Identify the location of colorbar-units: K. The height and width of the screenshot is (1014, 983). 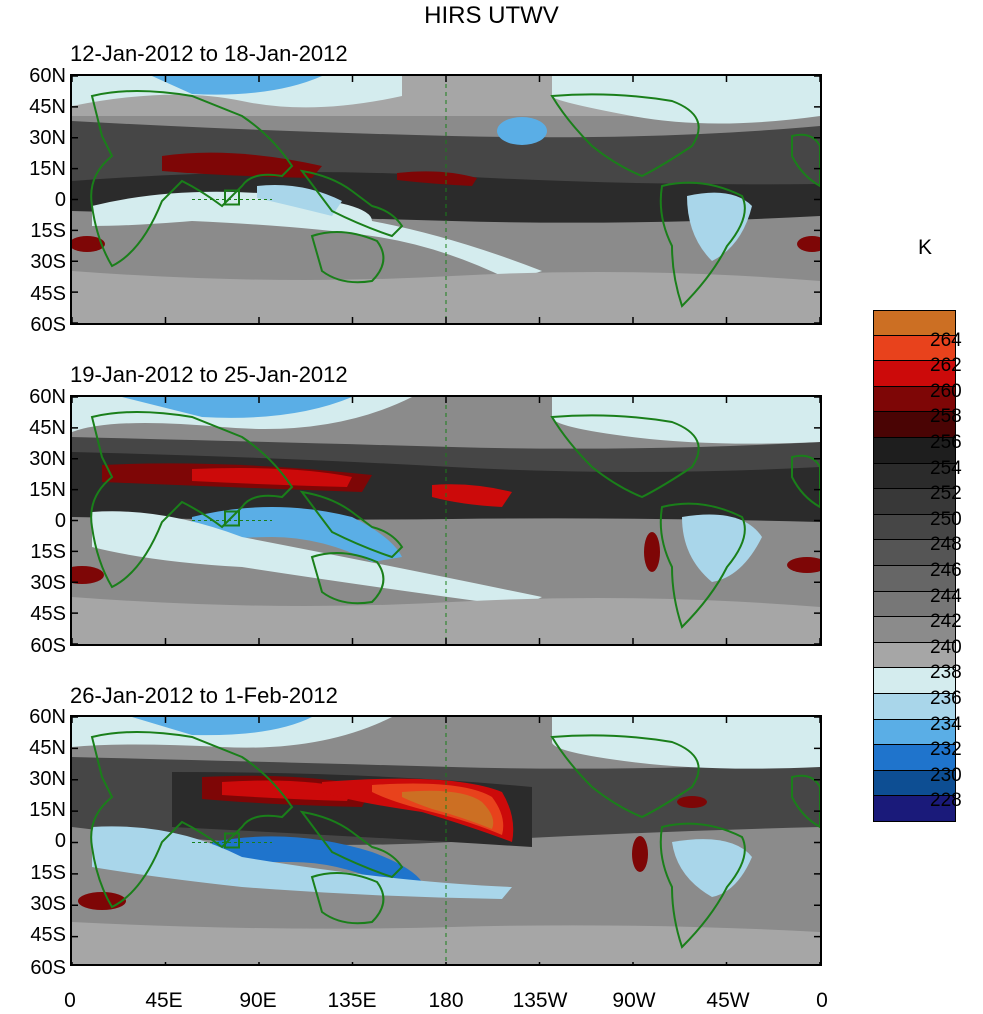
(925, 247).